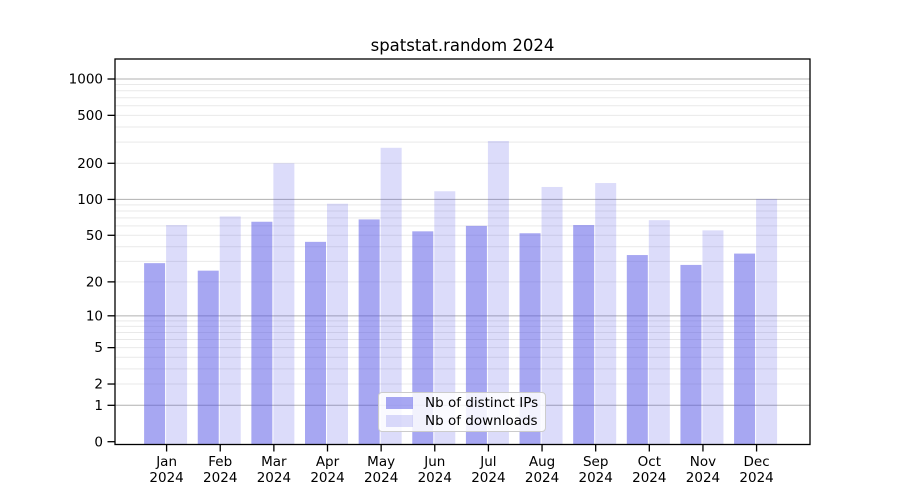  What do you see at coordinates (757, 462) in the screenshot?
I see `x-tick-label-month: Dec` at bounding box center [757, 462].